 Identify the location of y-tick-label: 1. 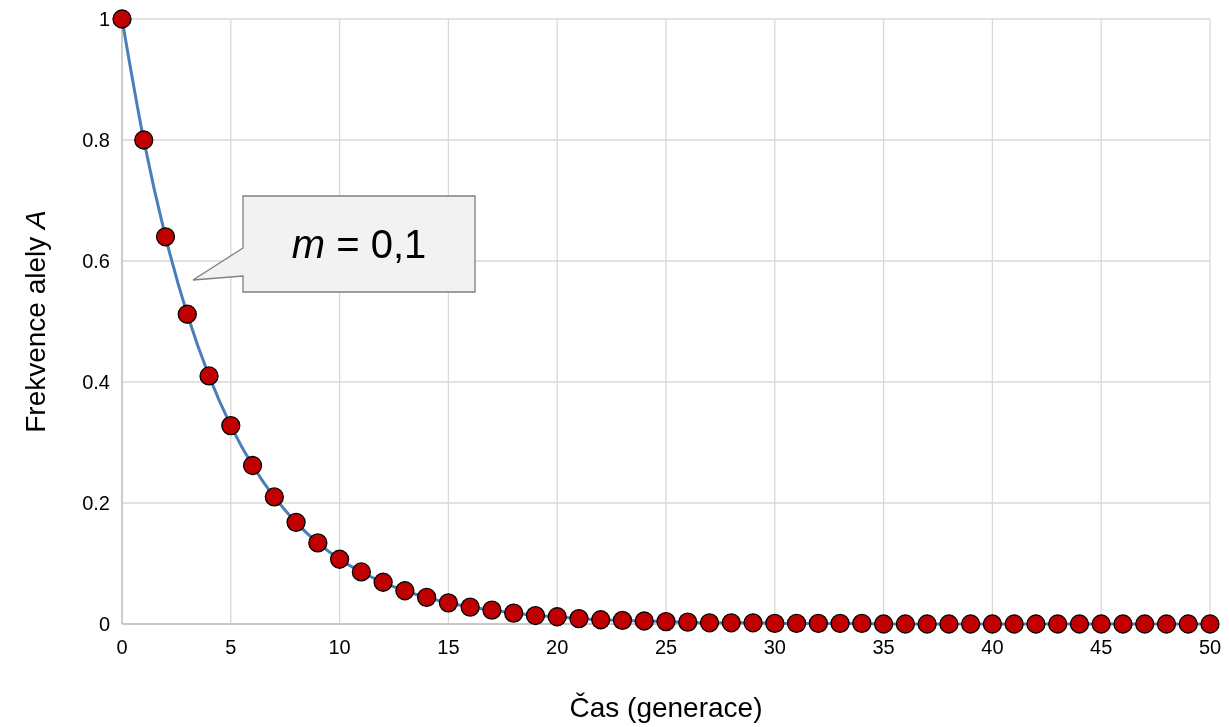
(104, 19).